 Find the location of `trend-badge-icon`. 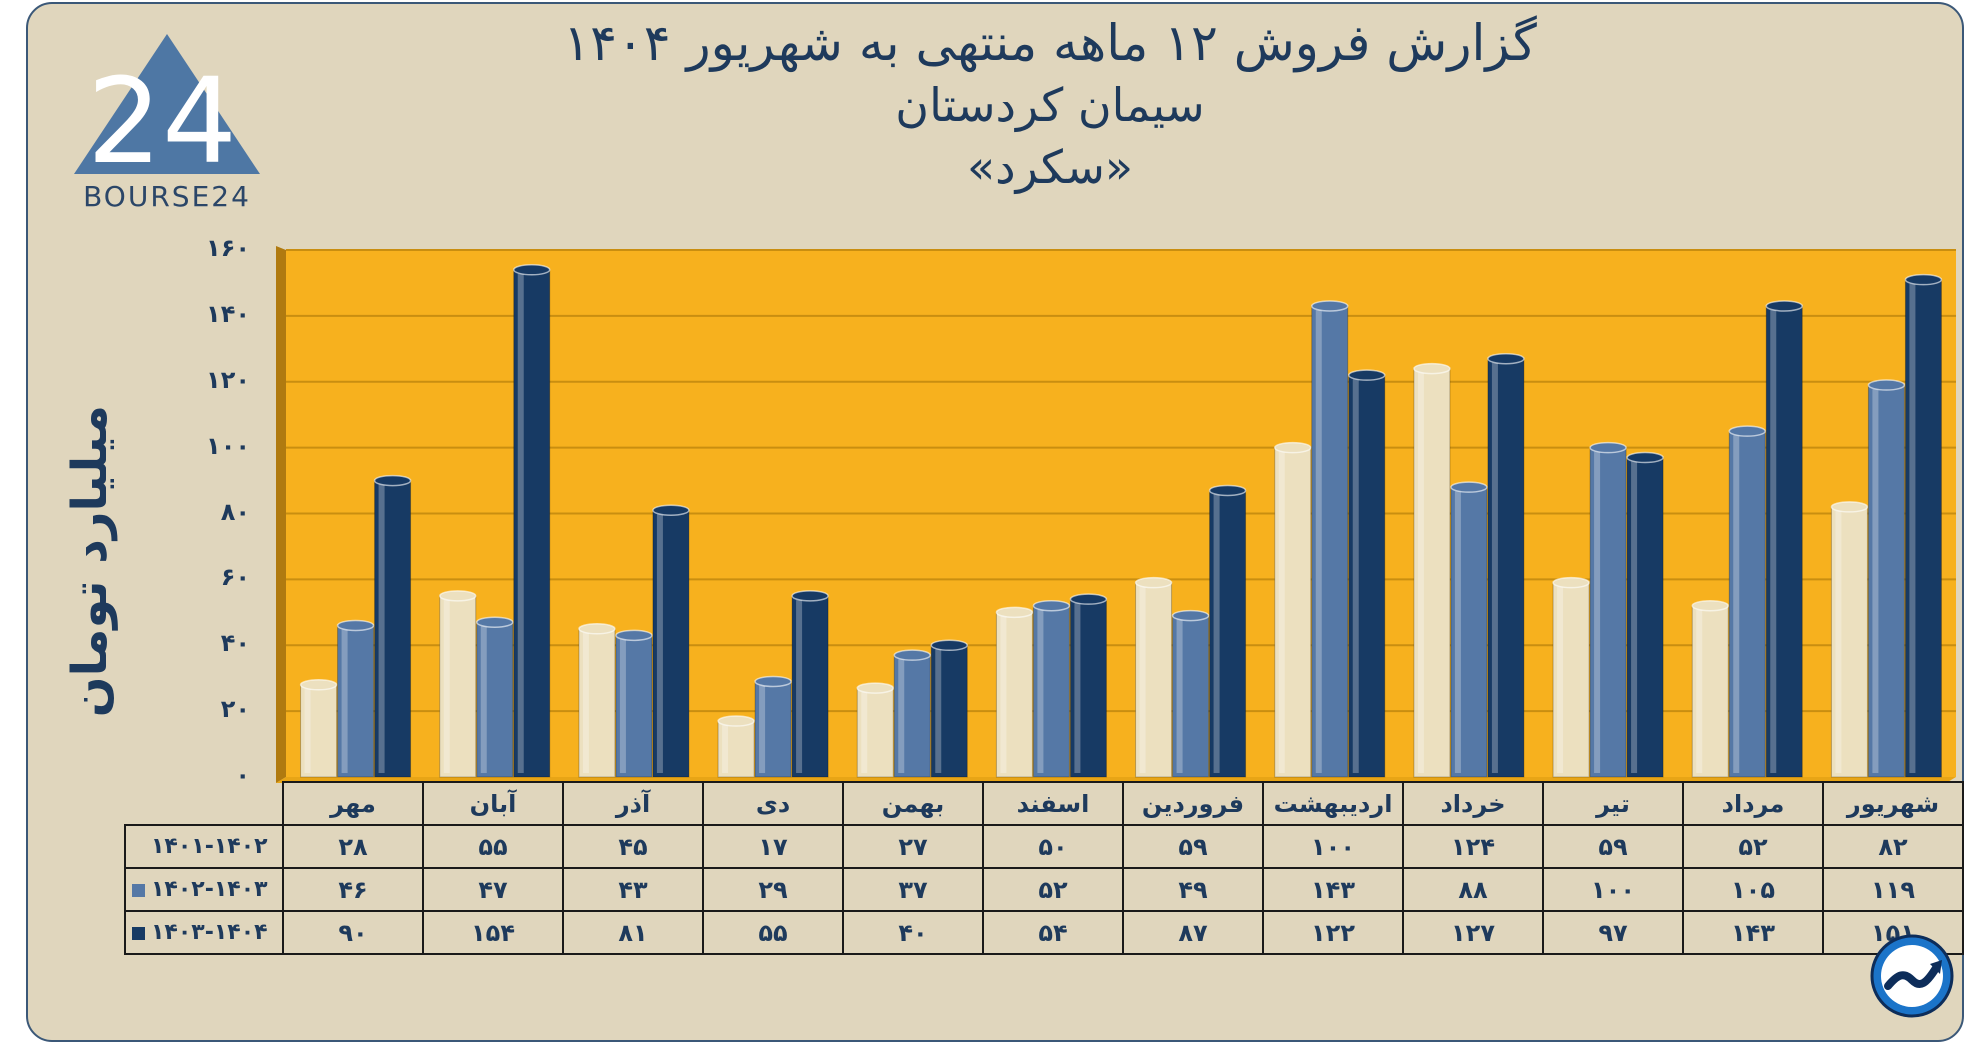

trend-badge-icon is located at coordinates (1912, 976).